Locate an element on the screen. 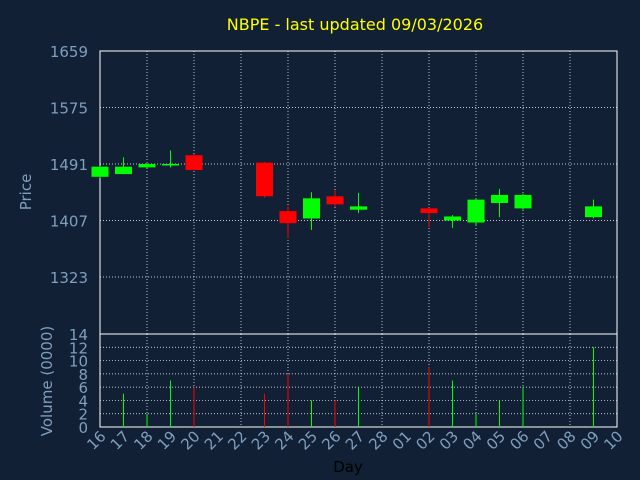 This screenshot has width=640, height=480. day-tick-label: 08 is located at coordinates (566, 440).